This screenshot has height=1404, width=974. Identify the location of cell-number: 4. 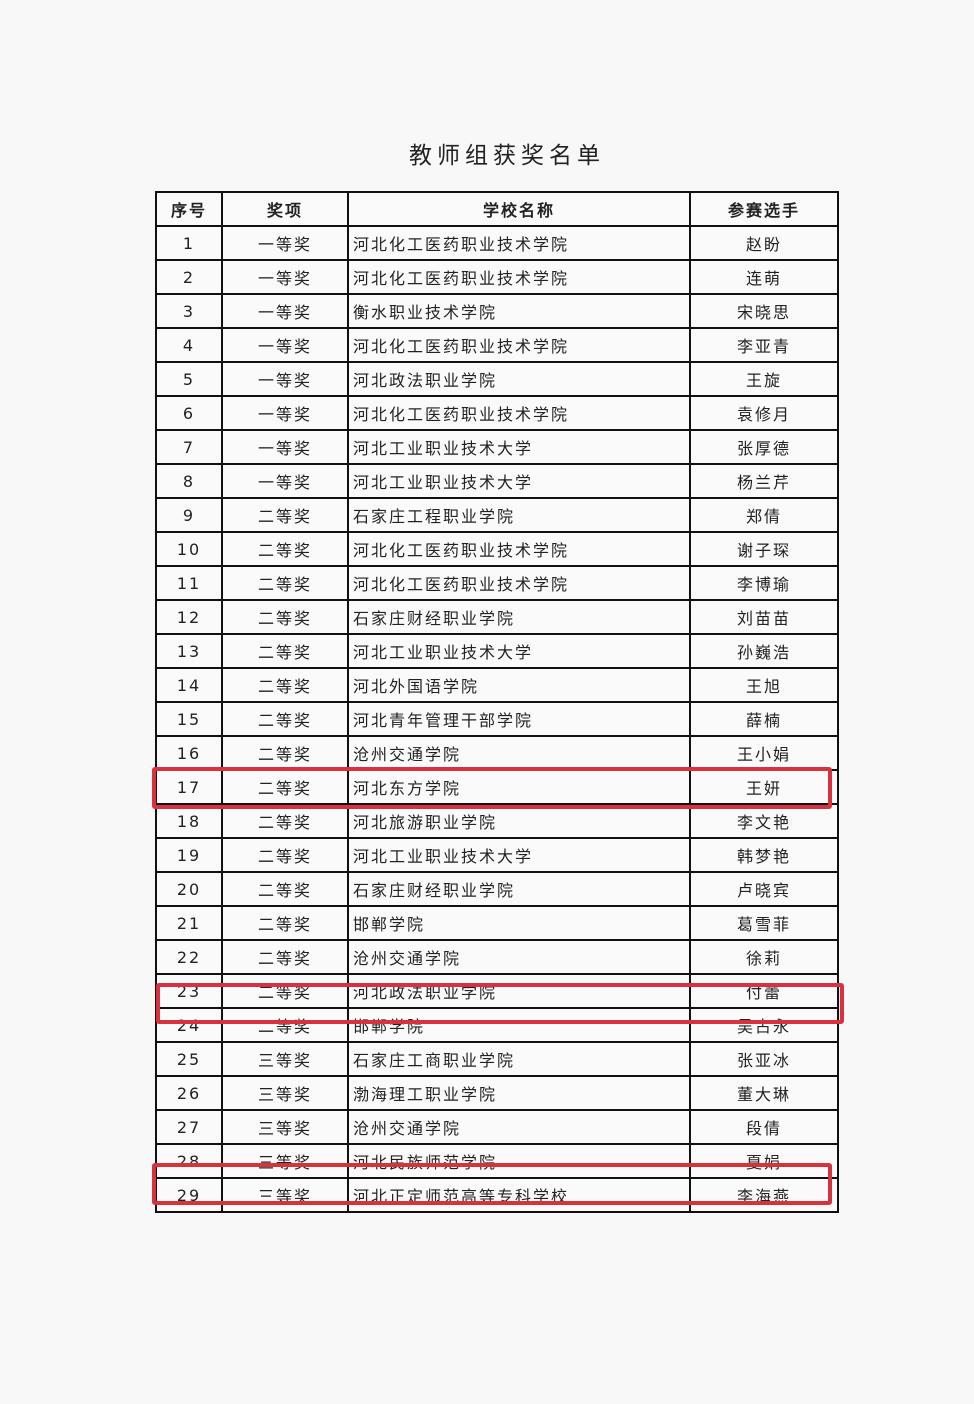
(189, 345).